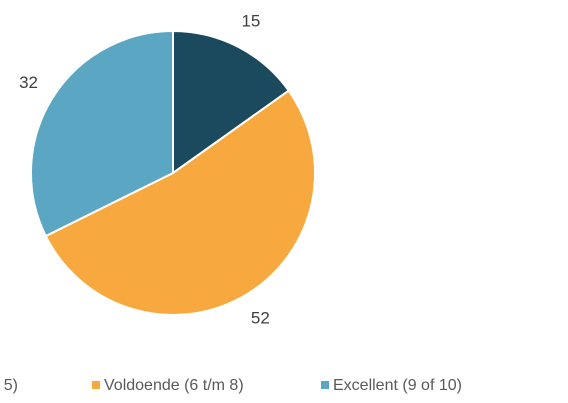 The image size is (568, 403). Describe the element at coordinates (250, 20) in the screenshot. I see `data-label: 15` at that location.